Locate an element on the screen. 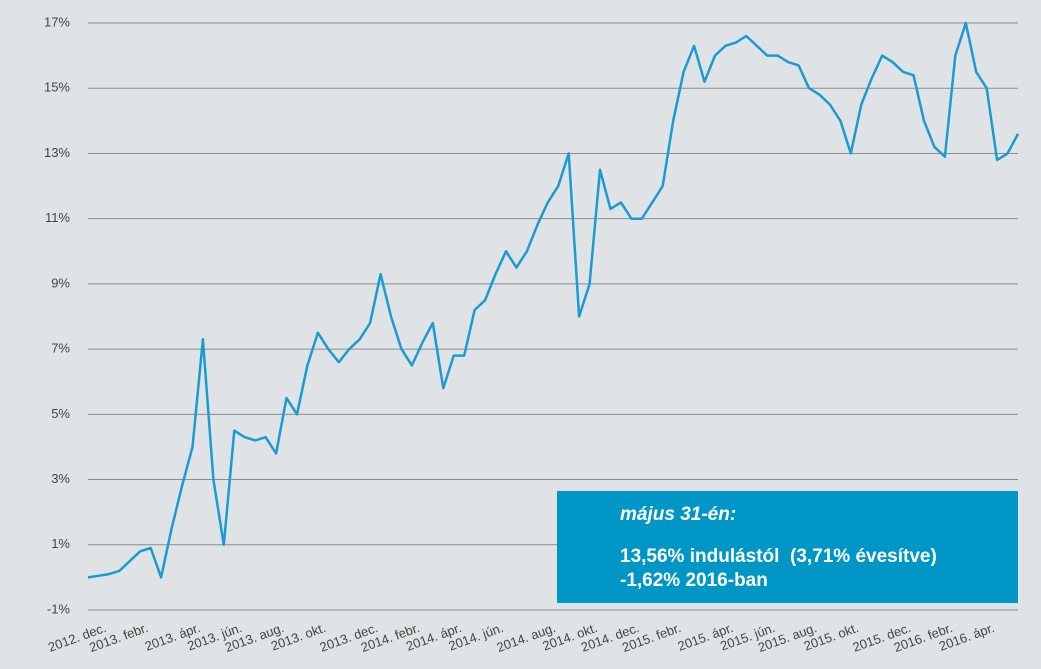 The width and height of the screenshot is (1041, 669). y-tick-label: 9% is located at coordinates (60, 282).